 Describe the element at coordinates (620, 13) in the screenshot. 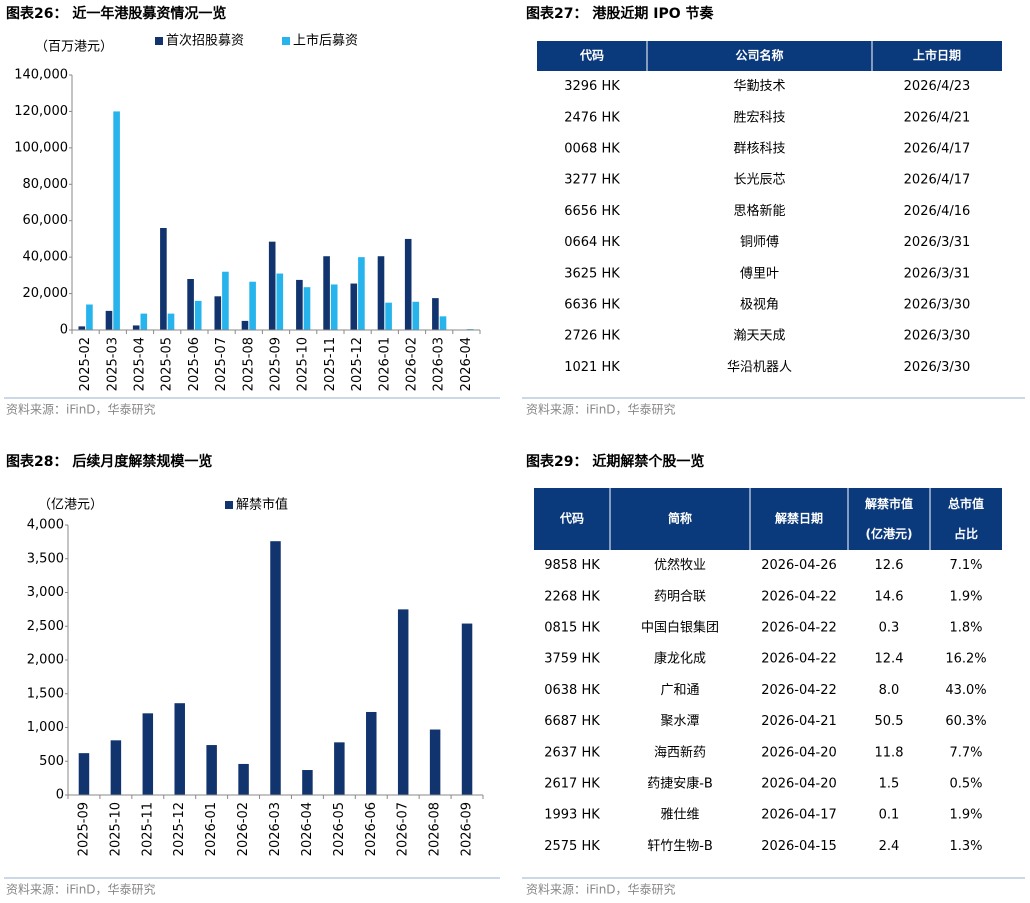

I see `table-title: 图表27： 港股近期 IPO 节奏` at that location.